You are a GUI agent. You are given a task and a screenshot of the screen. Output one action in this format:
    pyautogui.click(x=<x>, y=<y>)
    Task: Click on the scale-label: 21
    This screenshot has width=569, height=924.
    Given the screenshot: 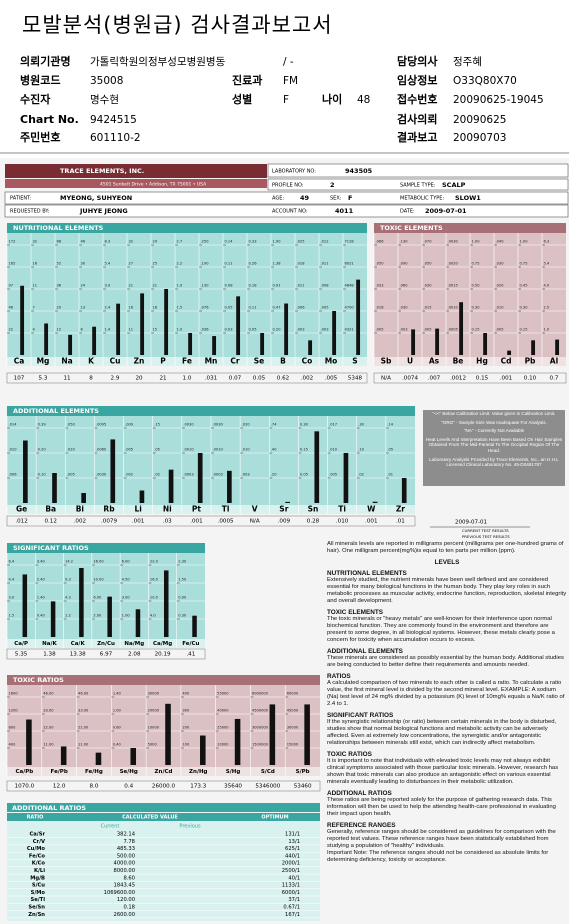 What is the action you would take?
    pyautogui.click(x=155, y=286)
    